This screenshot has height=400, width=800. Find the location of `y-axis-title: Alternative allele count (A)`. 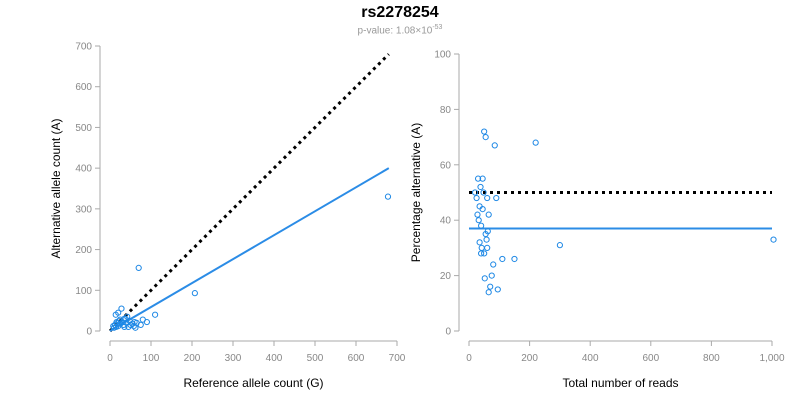

y-axis-title: Alternative allele count (A) is located at coordinates (56, 188).